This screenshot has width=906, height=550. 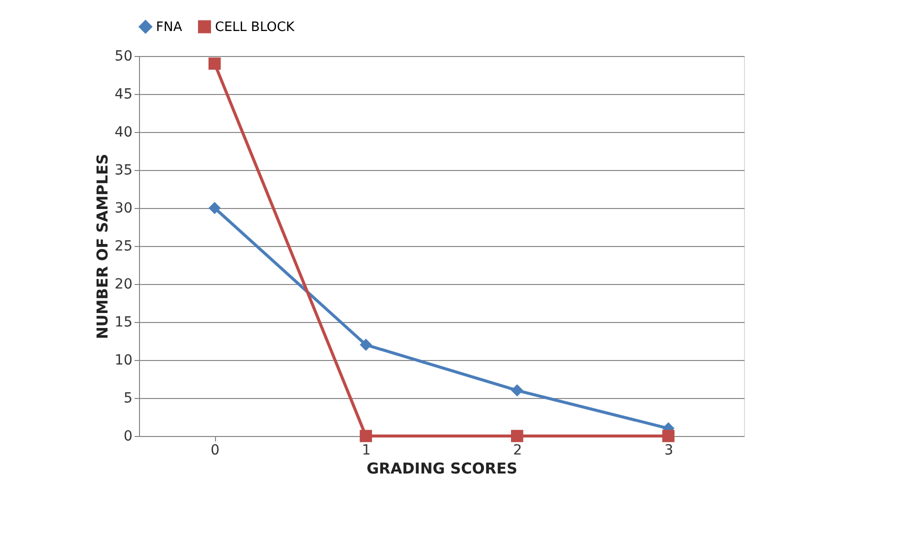 I want to click on y-tick-label: 15, so click(x=123, y=322).